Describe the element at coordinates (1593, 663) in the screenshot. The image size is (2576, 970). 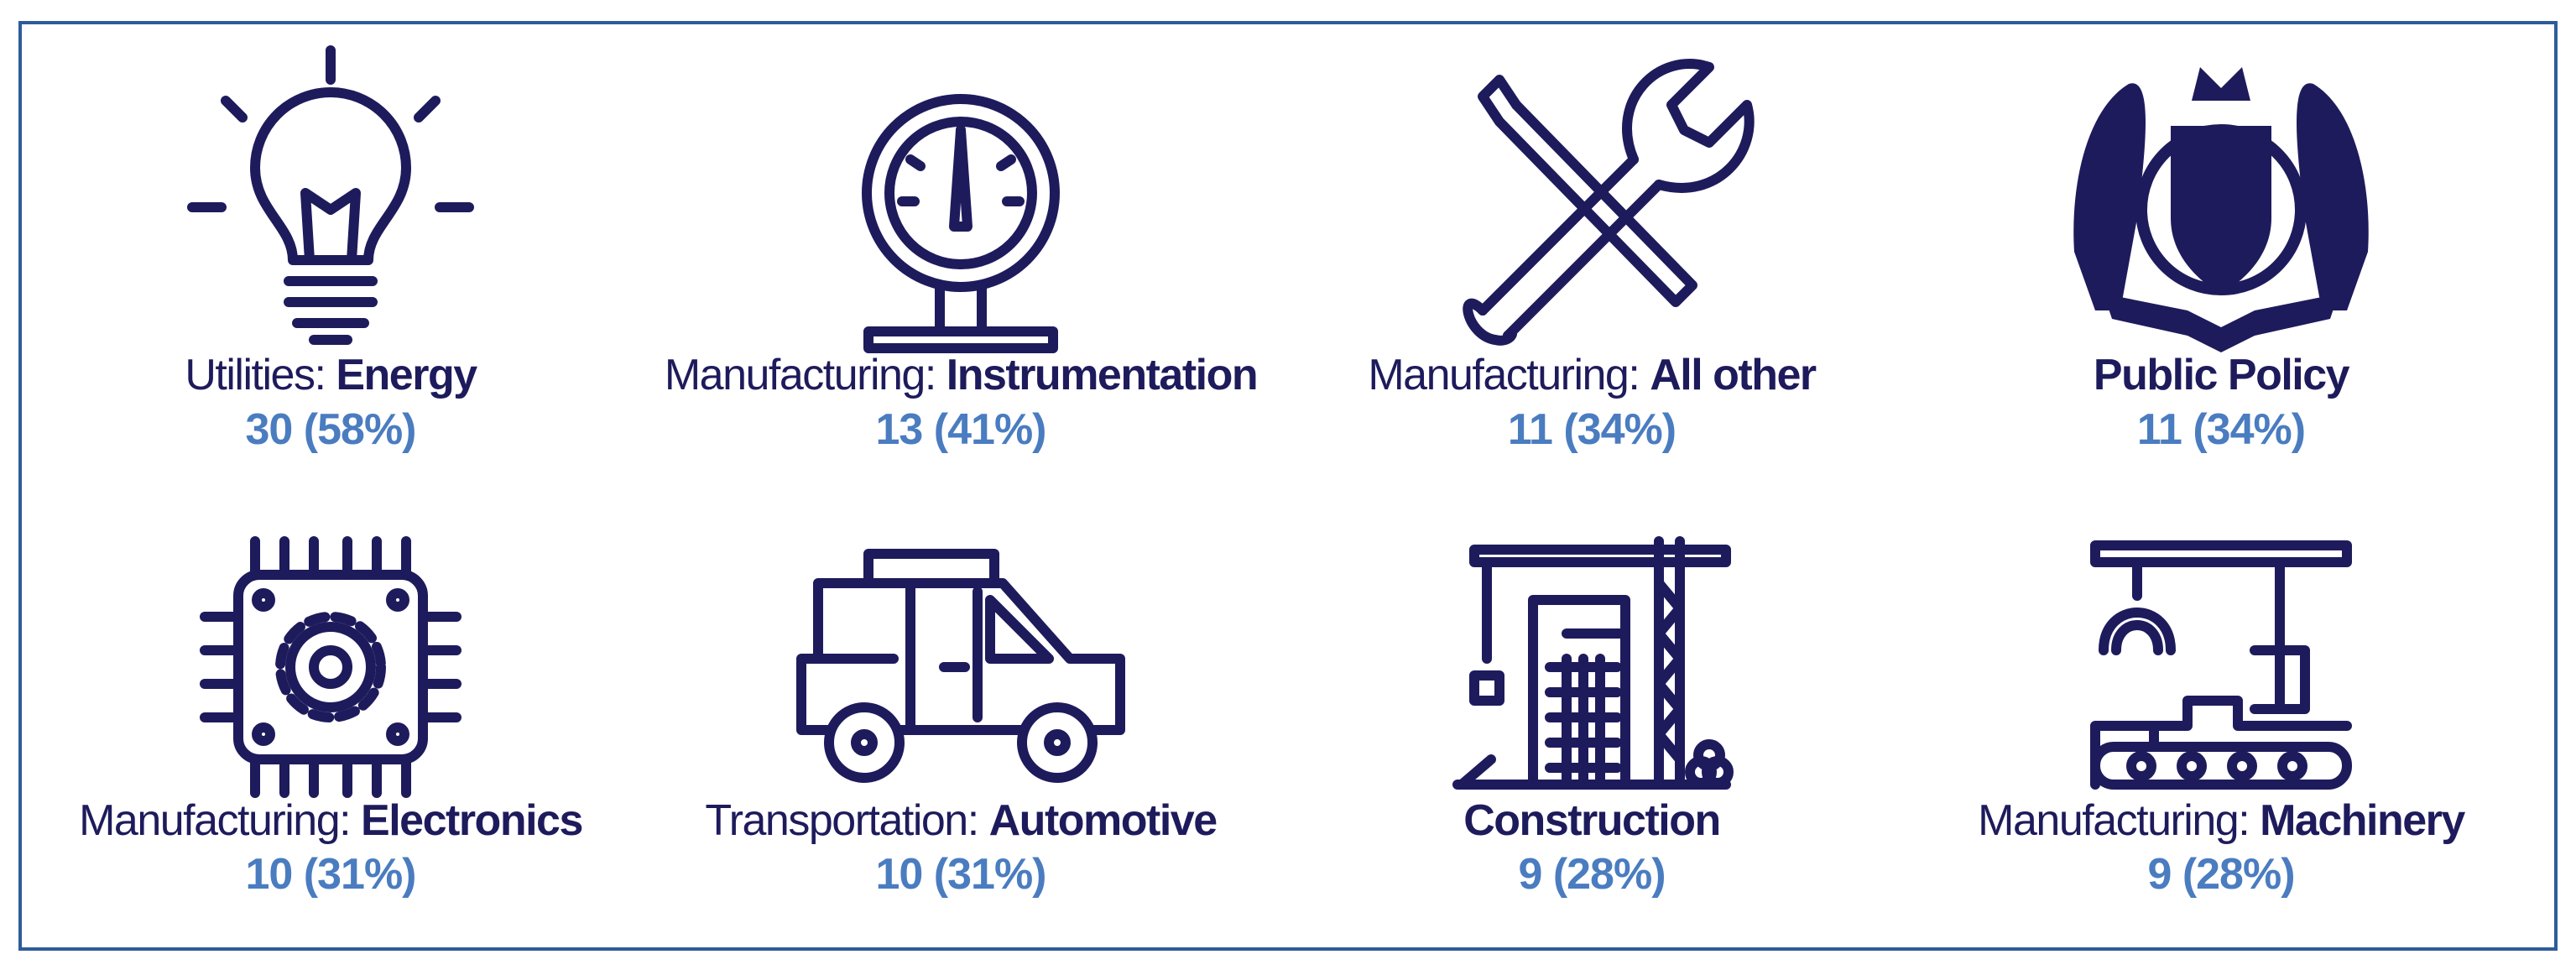
I see `icon-crane` at that location.